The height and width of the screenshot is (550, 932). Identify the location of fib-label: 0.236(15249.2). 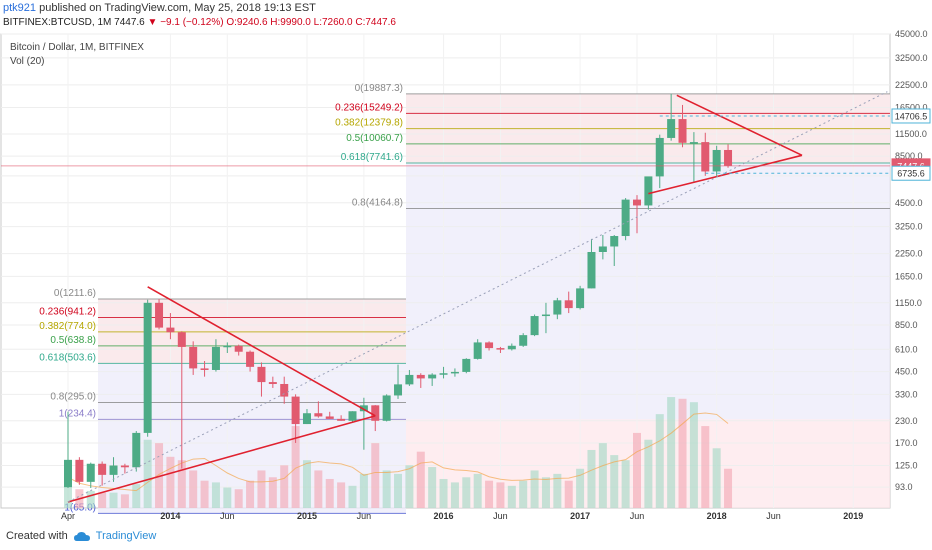
(369, 107).